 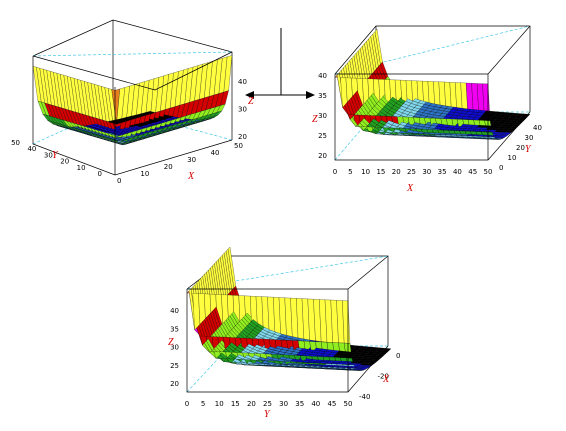 I want to click on plot3-z-tick-label: 25, so click(x=174, y=366).